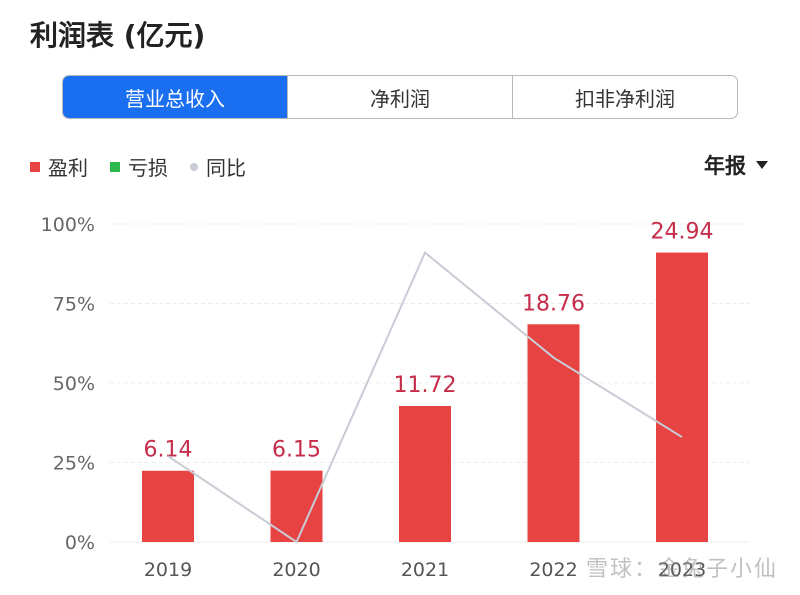  I want to click on legend-label-loss: 亏损, so click(148, 168).